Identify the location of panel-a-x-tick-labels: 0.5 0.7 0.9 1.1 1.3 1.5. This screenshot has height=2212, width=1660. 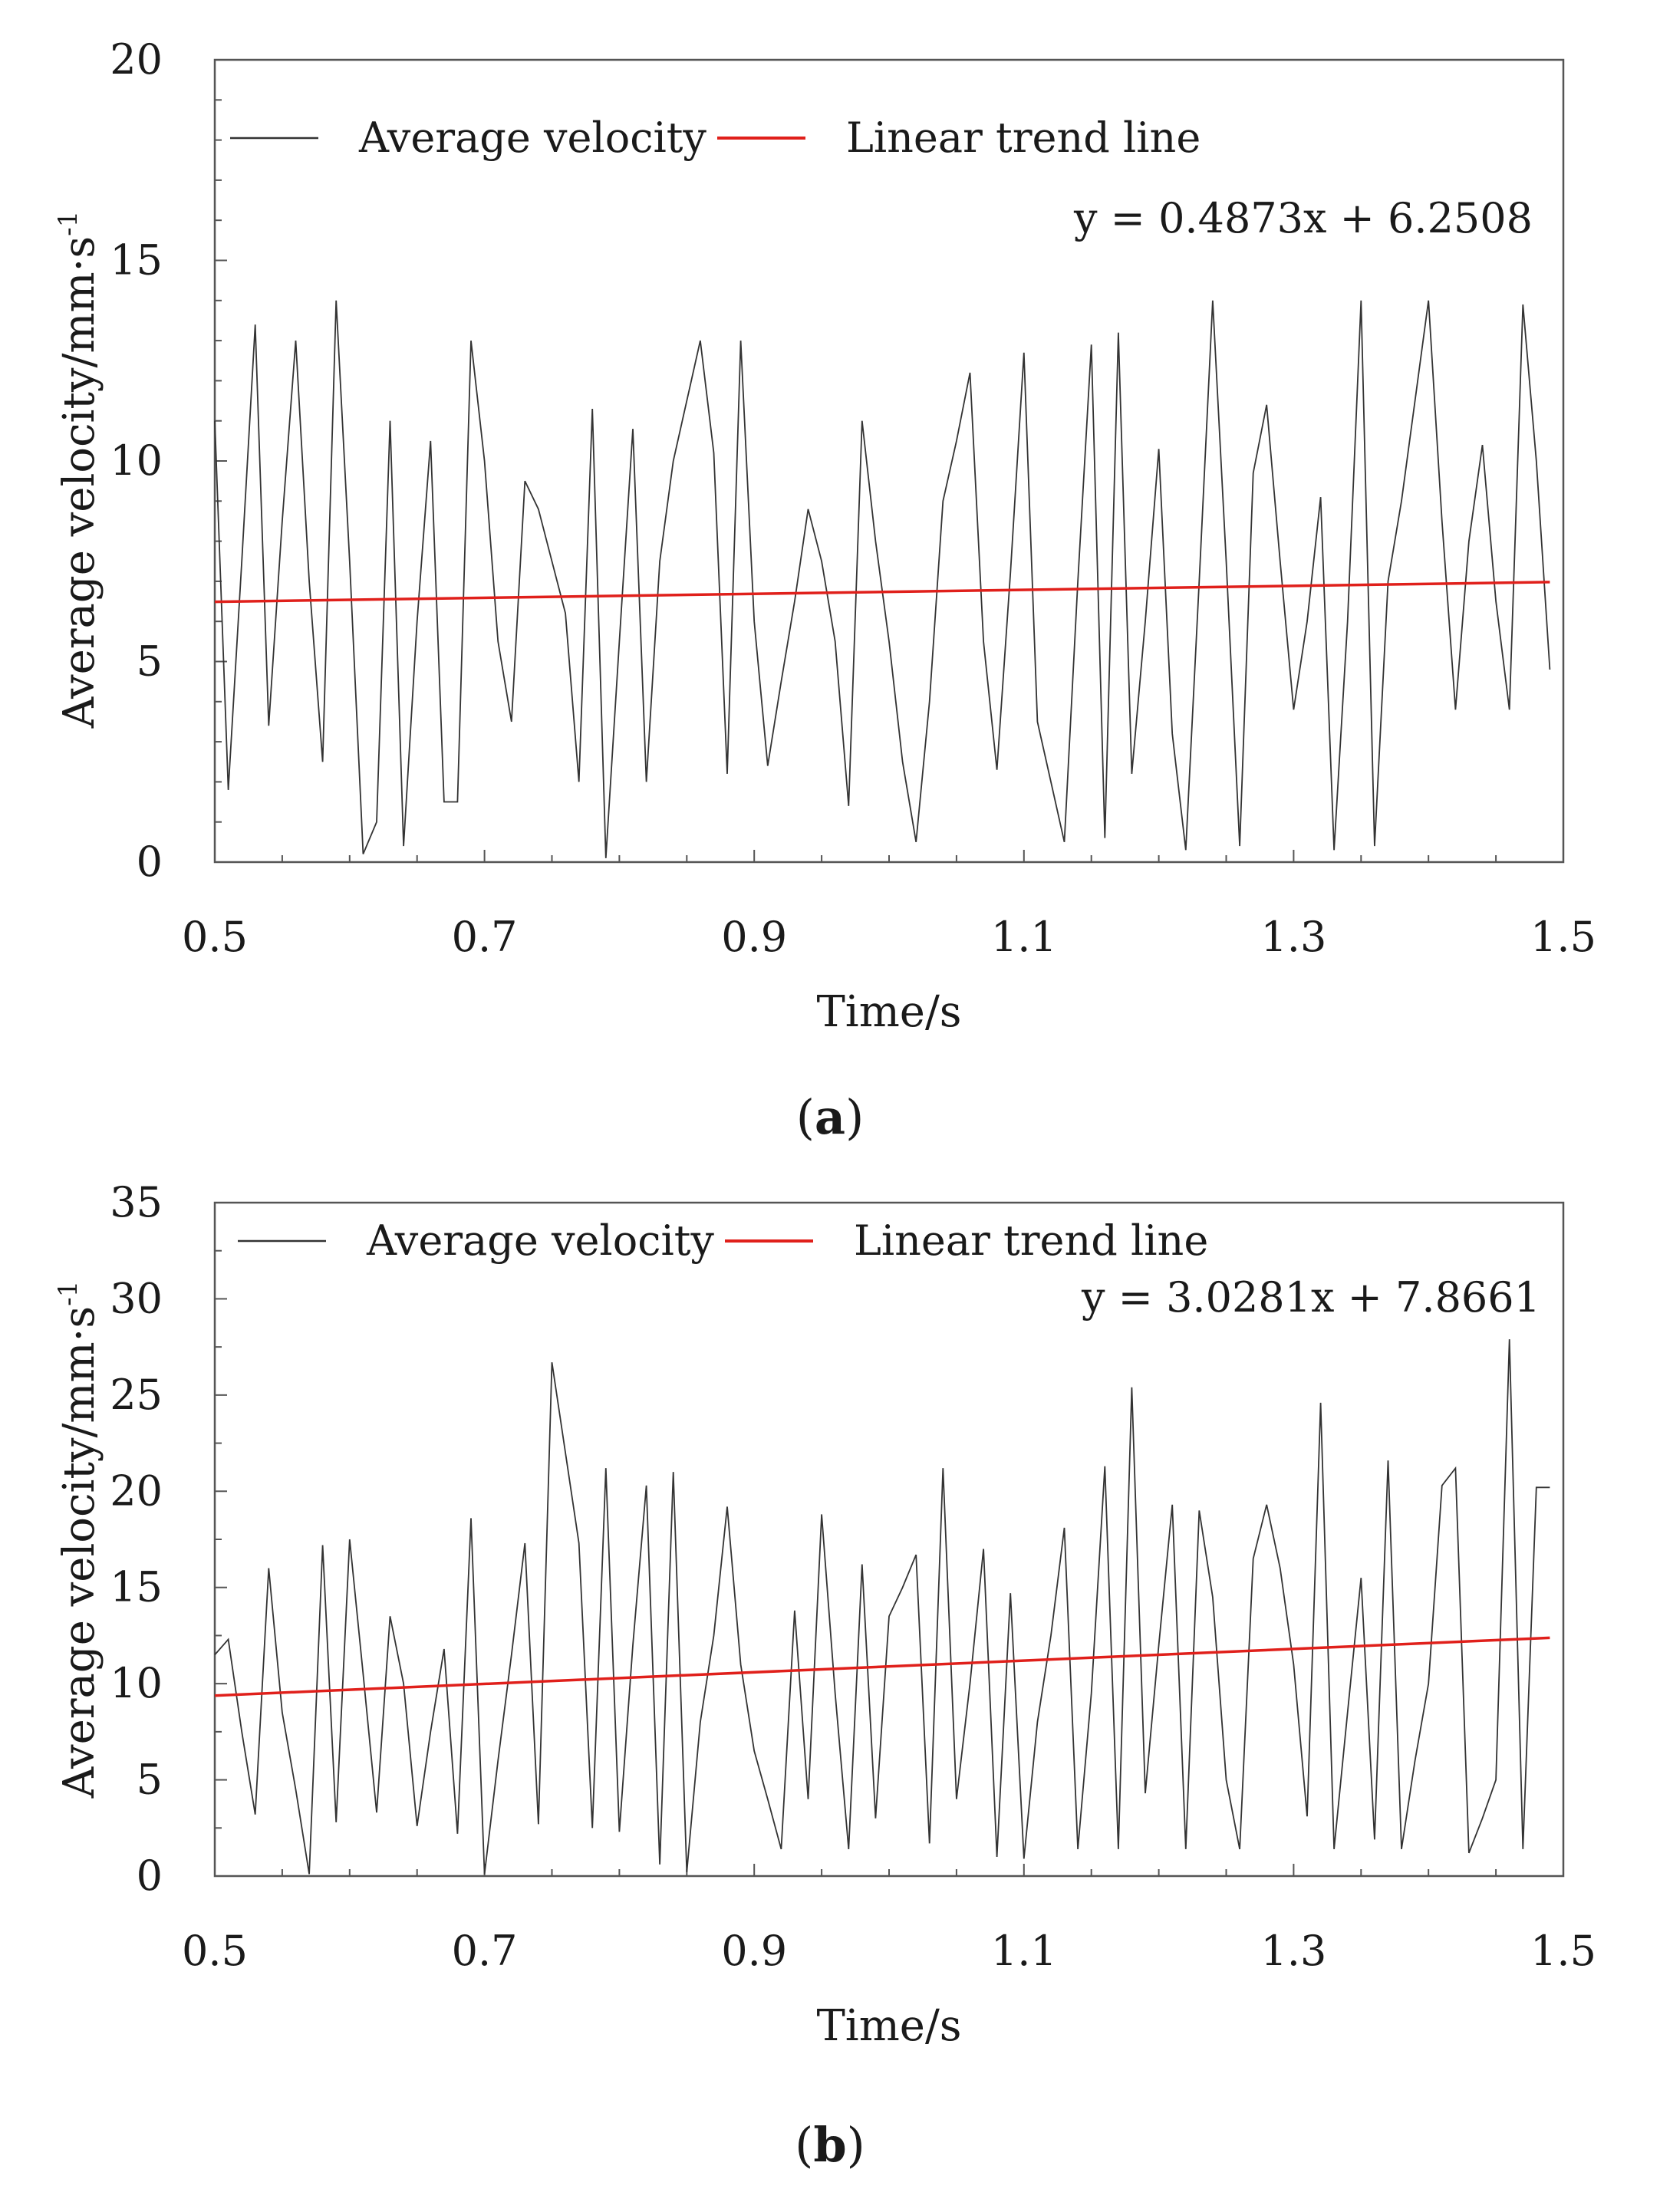
(889, 937).